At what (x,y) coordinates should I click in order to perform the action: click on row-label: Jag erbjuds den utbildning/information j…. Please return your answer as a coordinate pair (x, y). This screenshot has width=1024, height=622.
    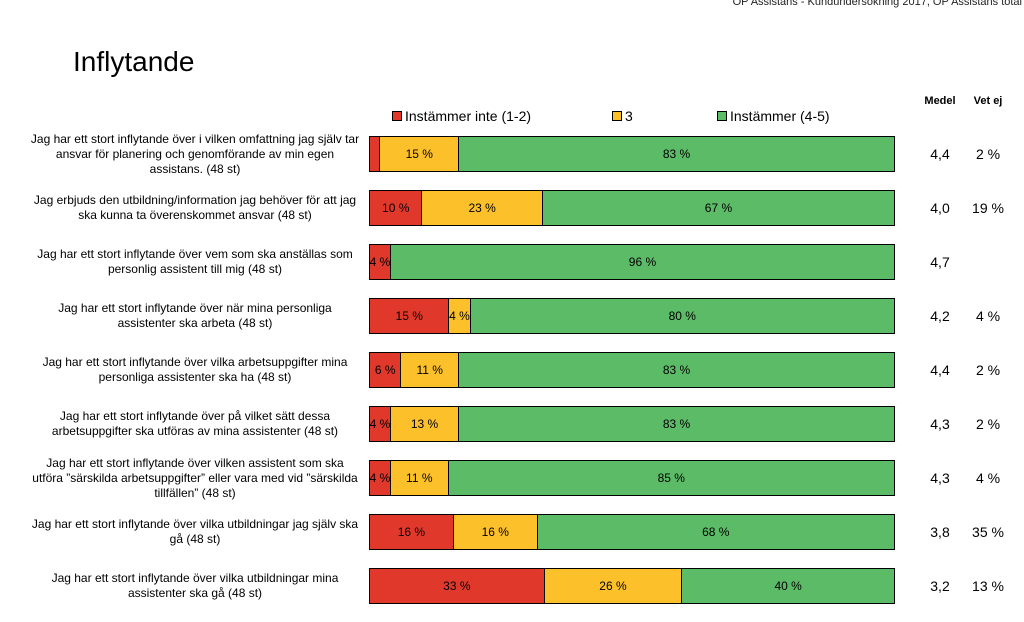
    Looking at the image, I should click on (195, 207).